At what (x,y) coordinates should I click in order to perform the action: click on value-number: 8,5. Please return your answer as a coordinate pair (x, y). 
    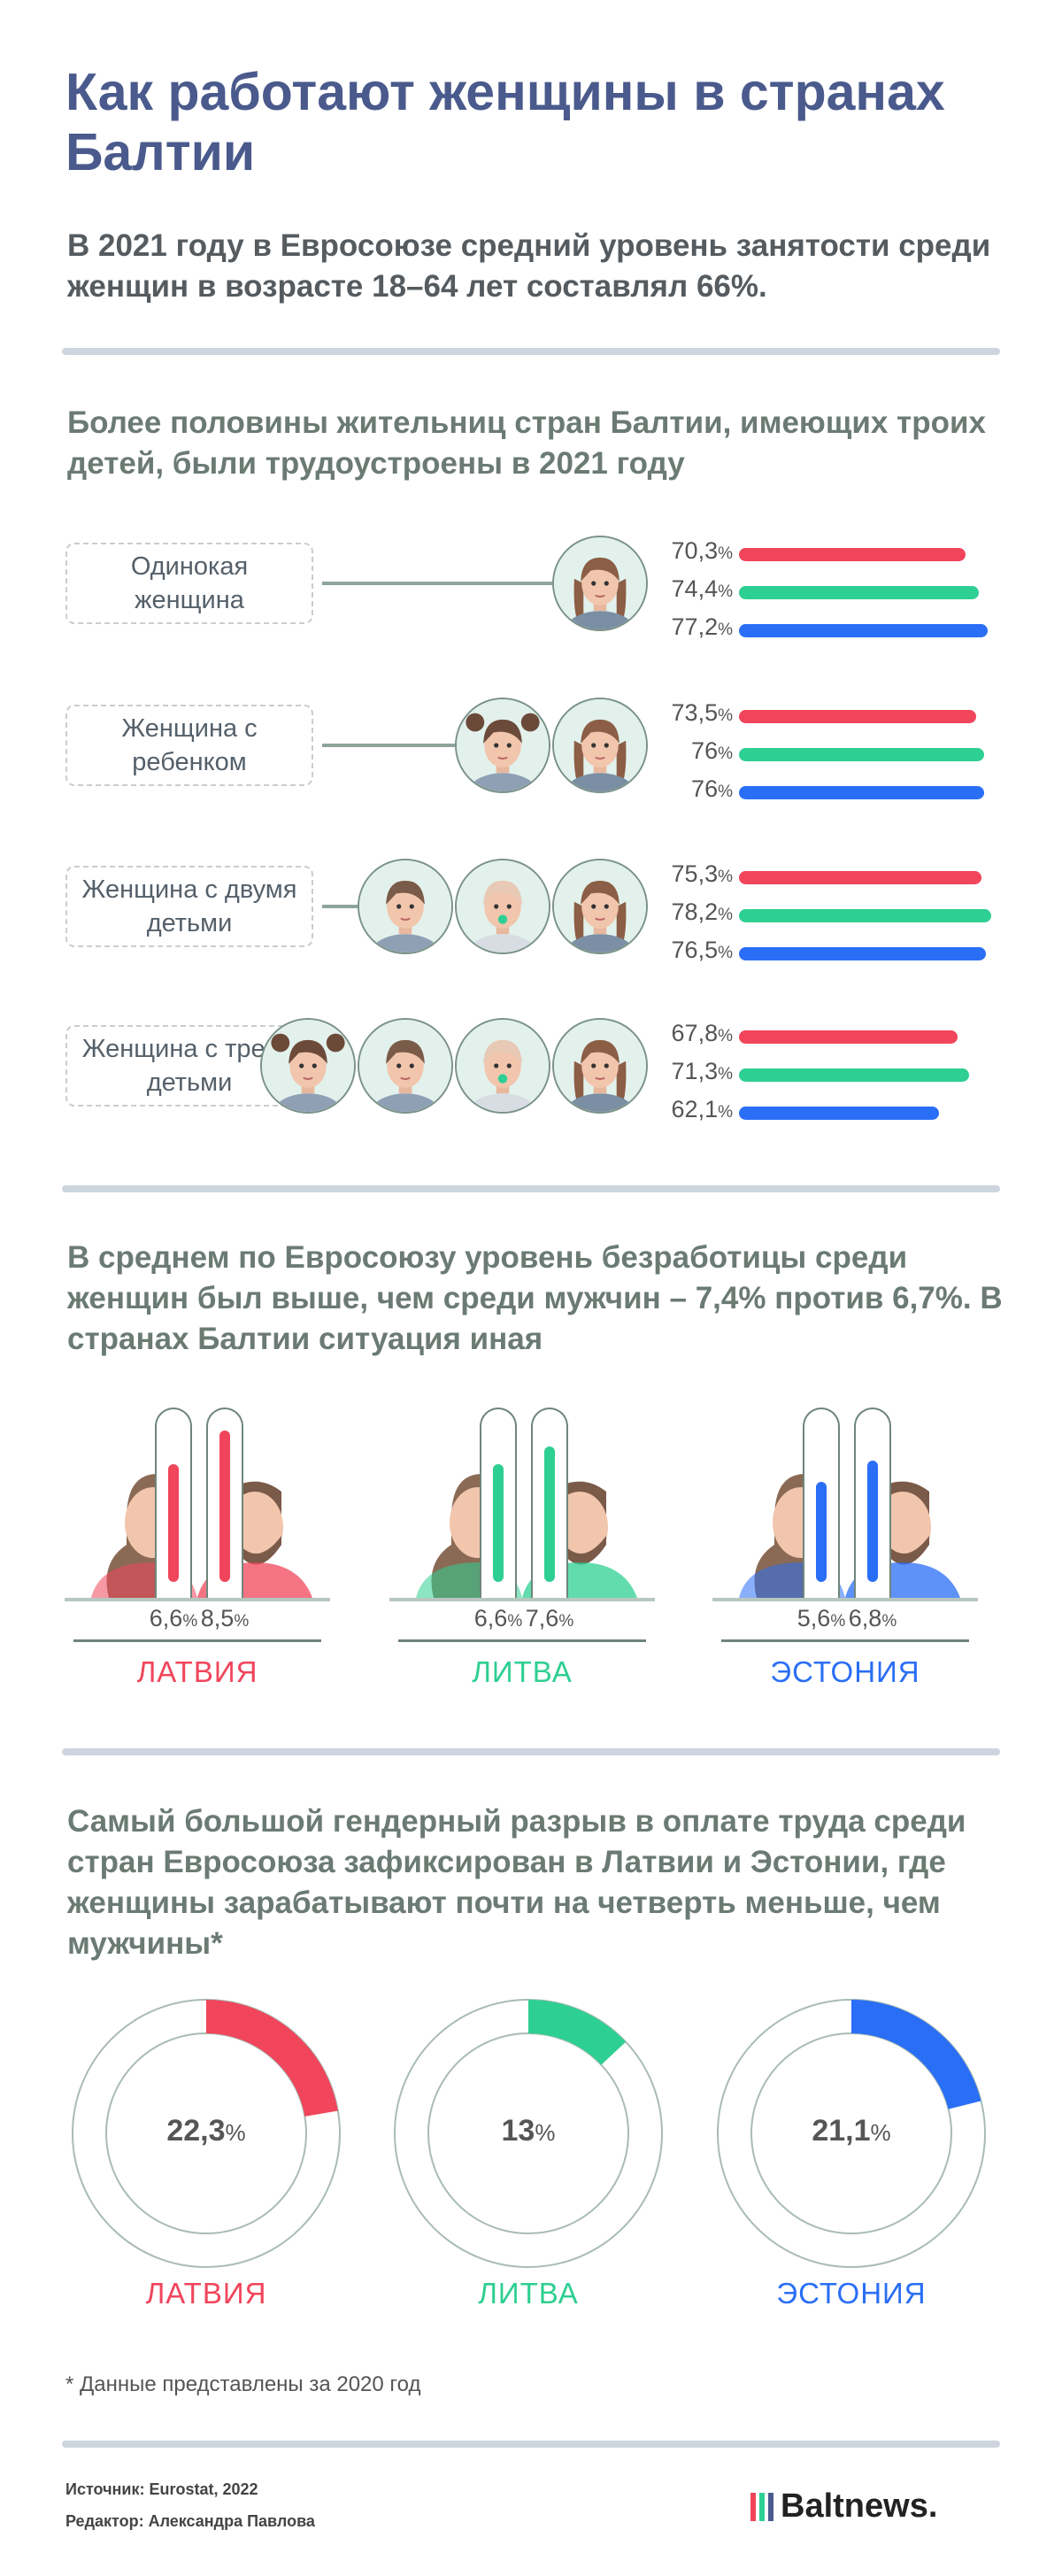
    Looking at the image, I should click on (217, 1618).